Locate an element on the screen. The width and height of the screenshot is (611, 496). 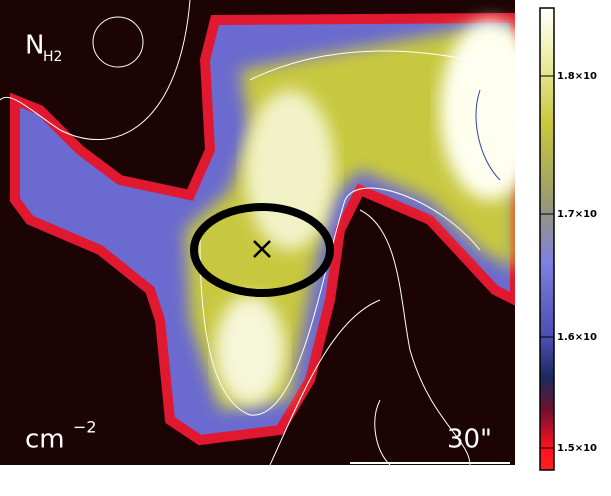
colorbar-label: 1.5×10 is located at coordinates (577, 448).